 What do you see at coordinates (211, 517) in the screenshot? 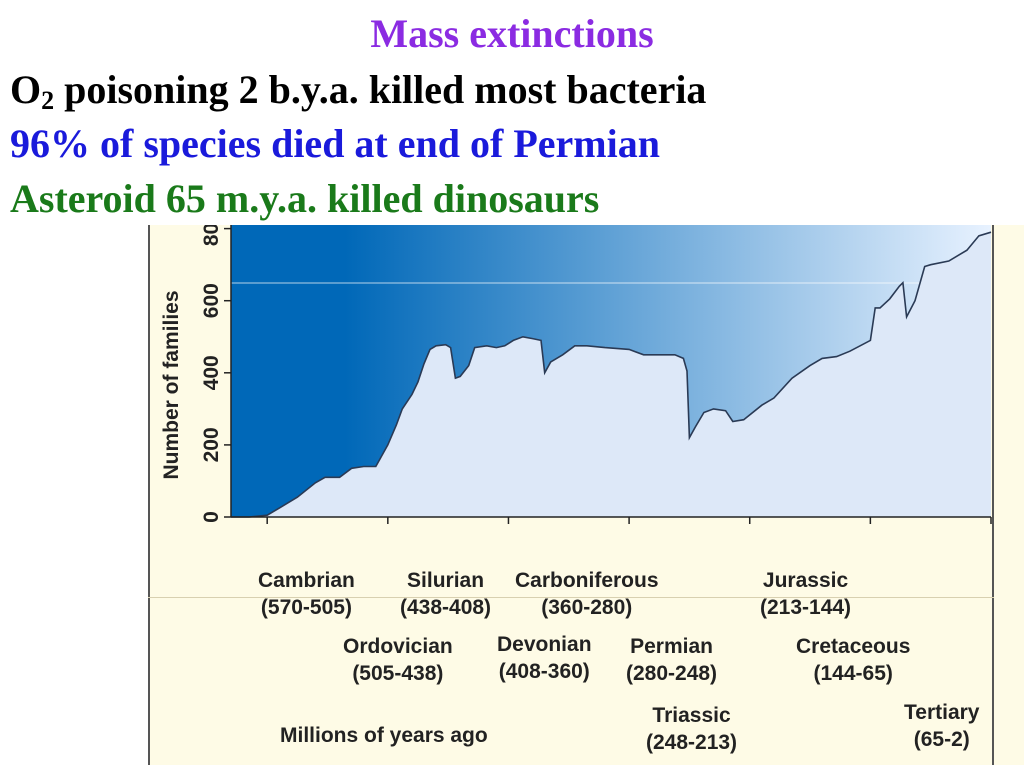
I see `y-tick-label: 0` at bounding box center [211, 517].